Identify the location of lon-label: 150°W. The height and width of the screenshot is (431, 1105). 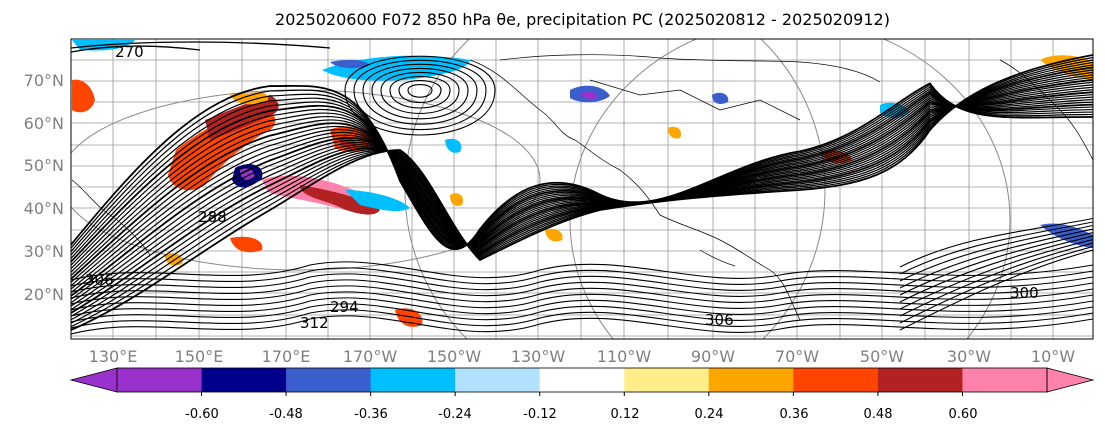
(454, 356).